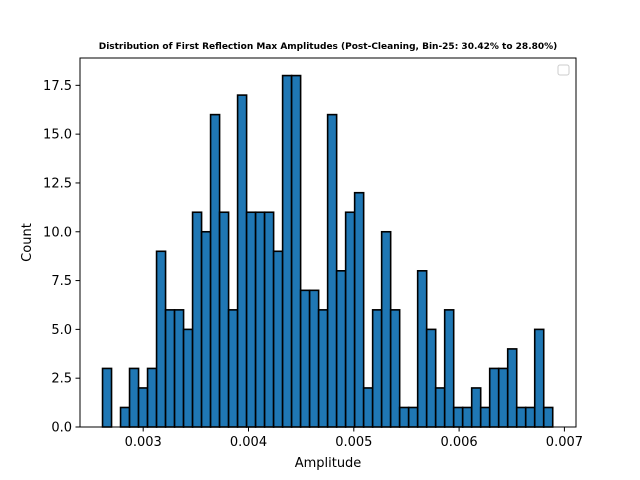  What do you see at coordinates (27, 242) in the screenshot?
I see `y-axis-label: Count` at bounding box center [27, 242].